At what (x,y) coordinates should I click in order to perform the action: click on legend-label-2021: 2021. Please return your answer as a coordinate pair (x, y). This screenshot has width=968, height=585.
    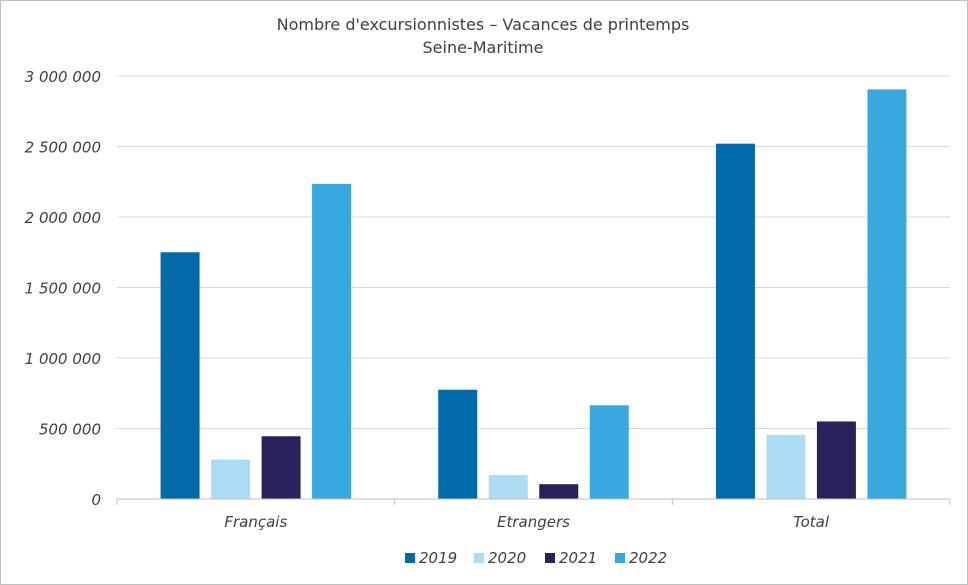
    Looking at the image, I should click on (578, 558).